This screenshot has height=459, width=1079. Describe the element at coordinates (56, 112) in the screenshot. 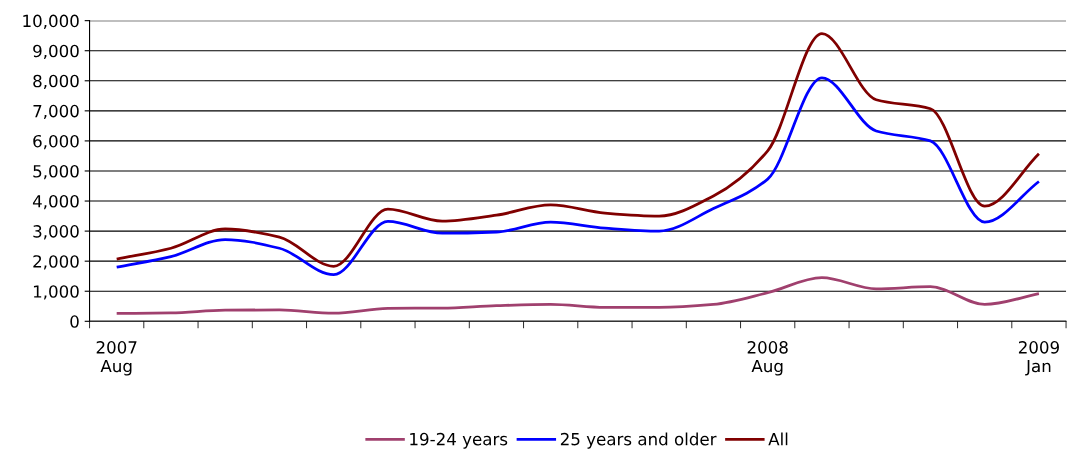

I see `y-tick-label: 7,000` at that location.